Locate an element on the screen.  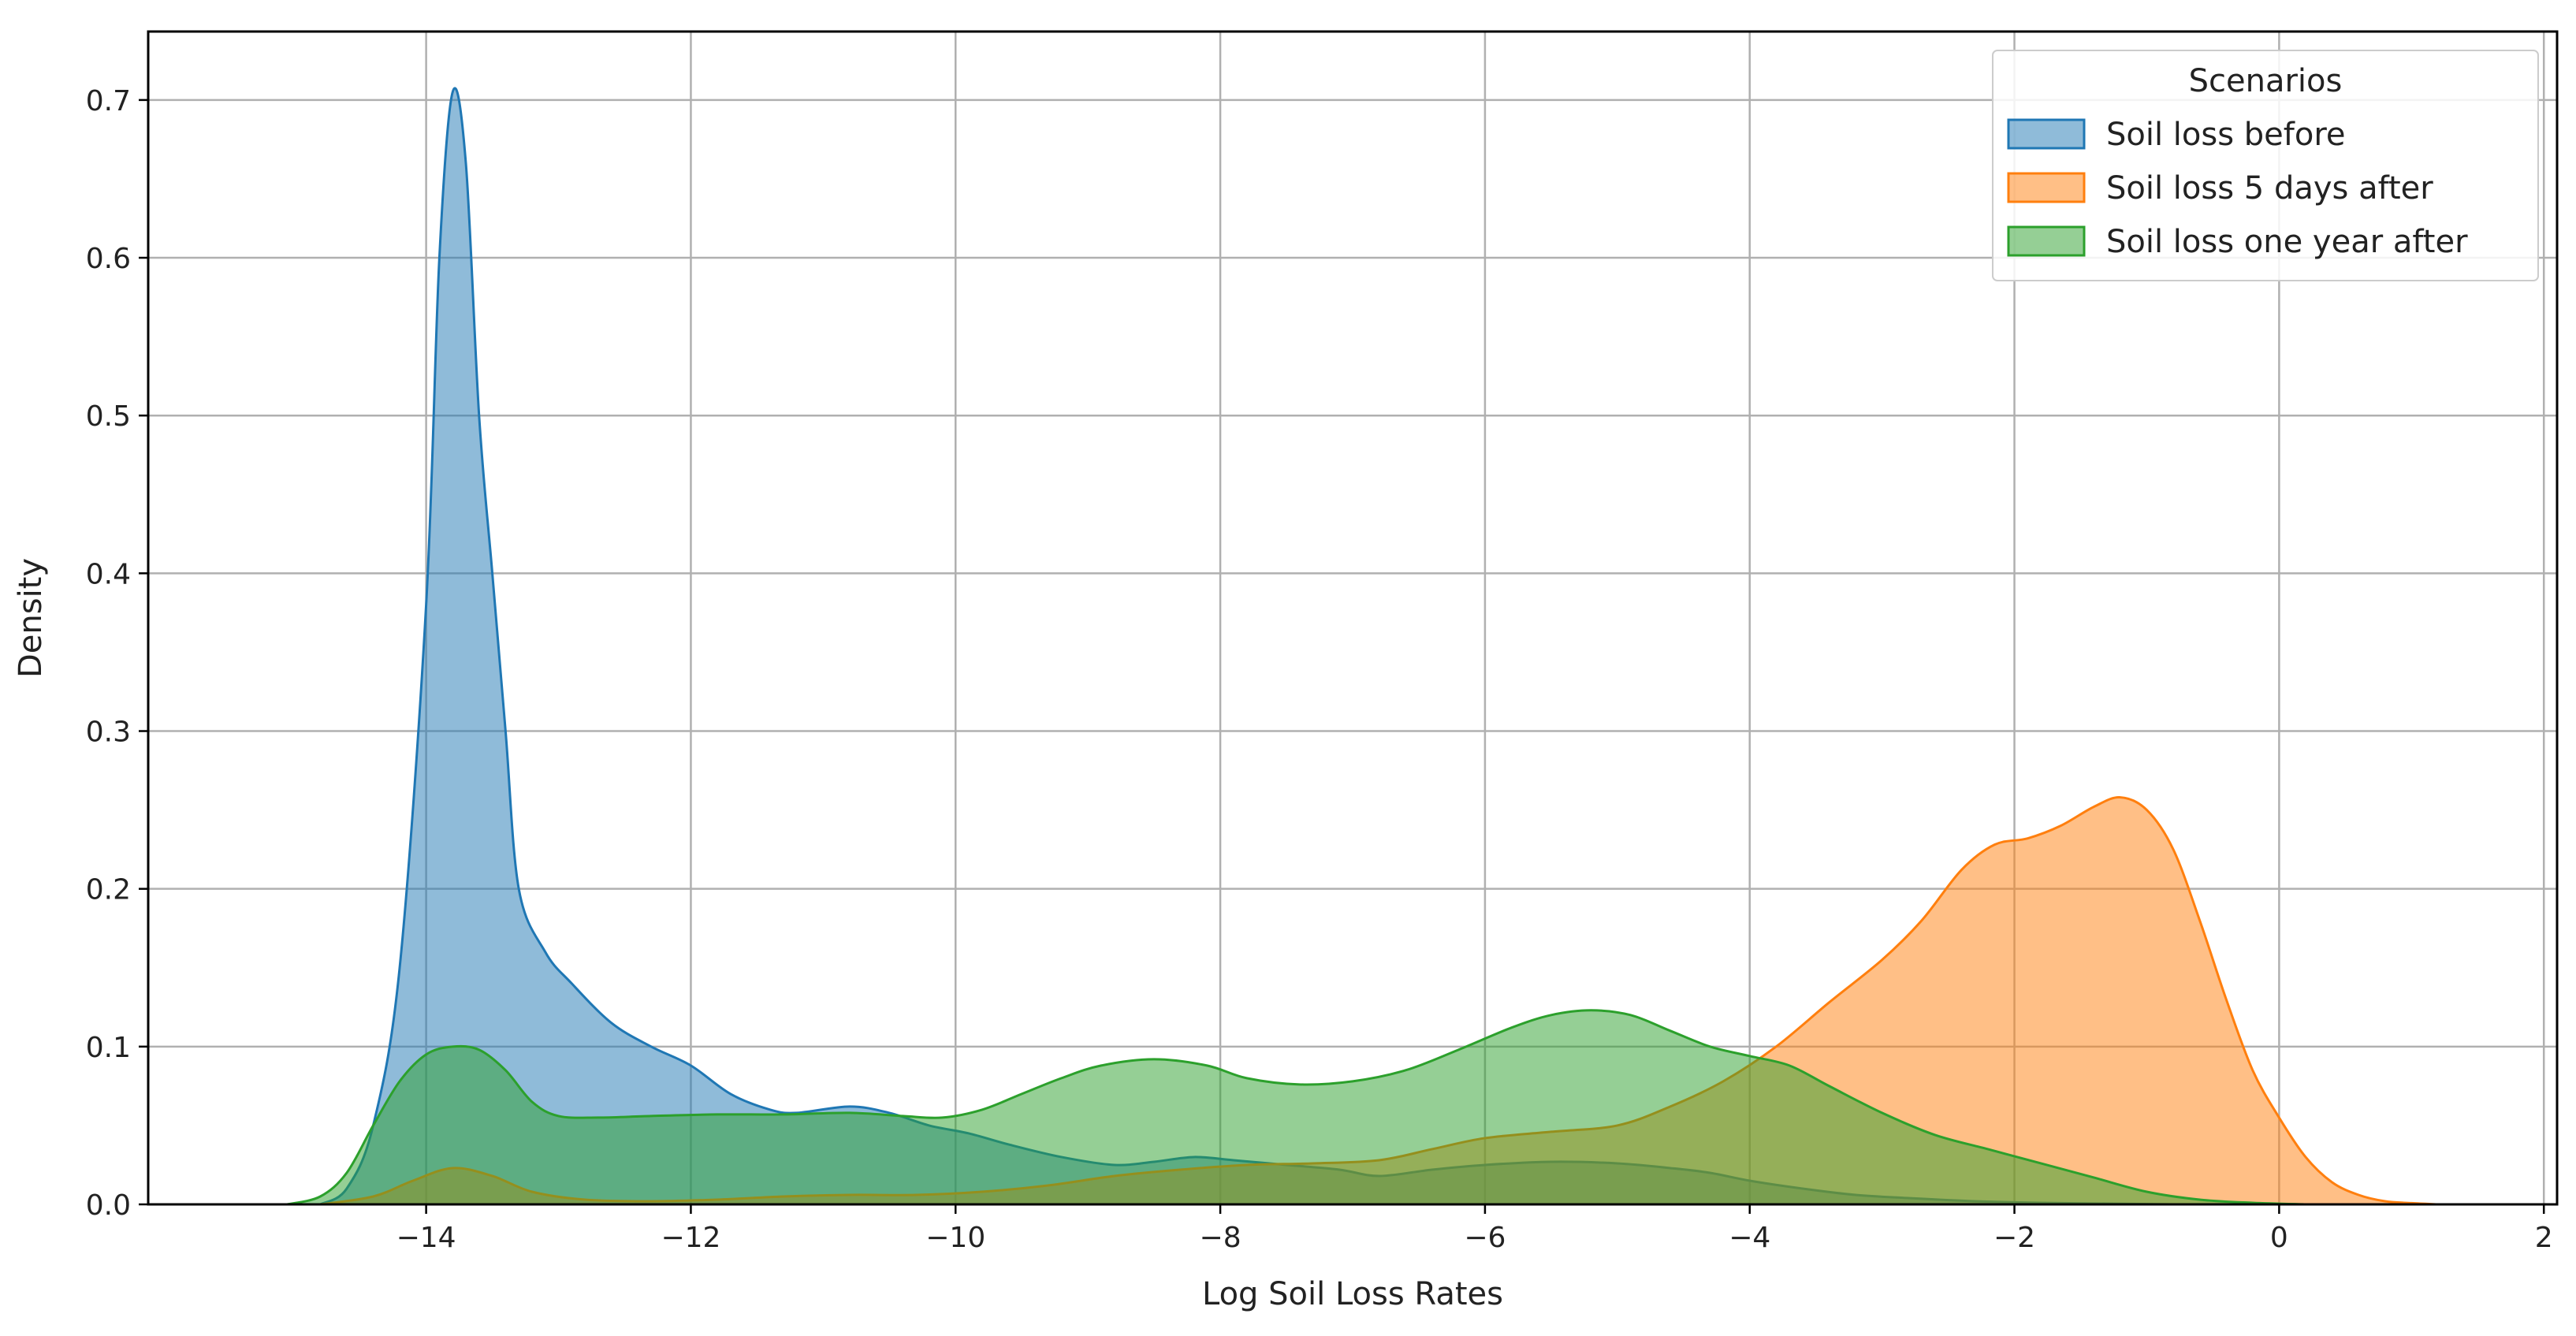
x-axis-ticks: −14 −12 −10 −8 −6 −4 −2 0 2 is located at coordinates (1474, 1229).